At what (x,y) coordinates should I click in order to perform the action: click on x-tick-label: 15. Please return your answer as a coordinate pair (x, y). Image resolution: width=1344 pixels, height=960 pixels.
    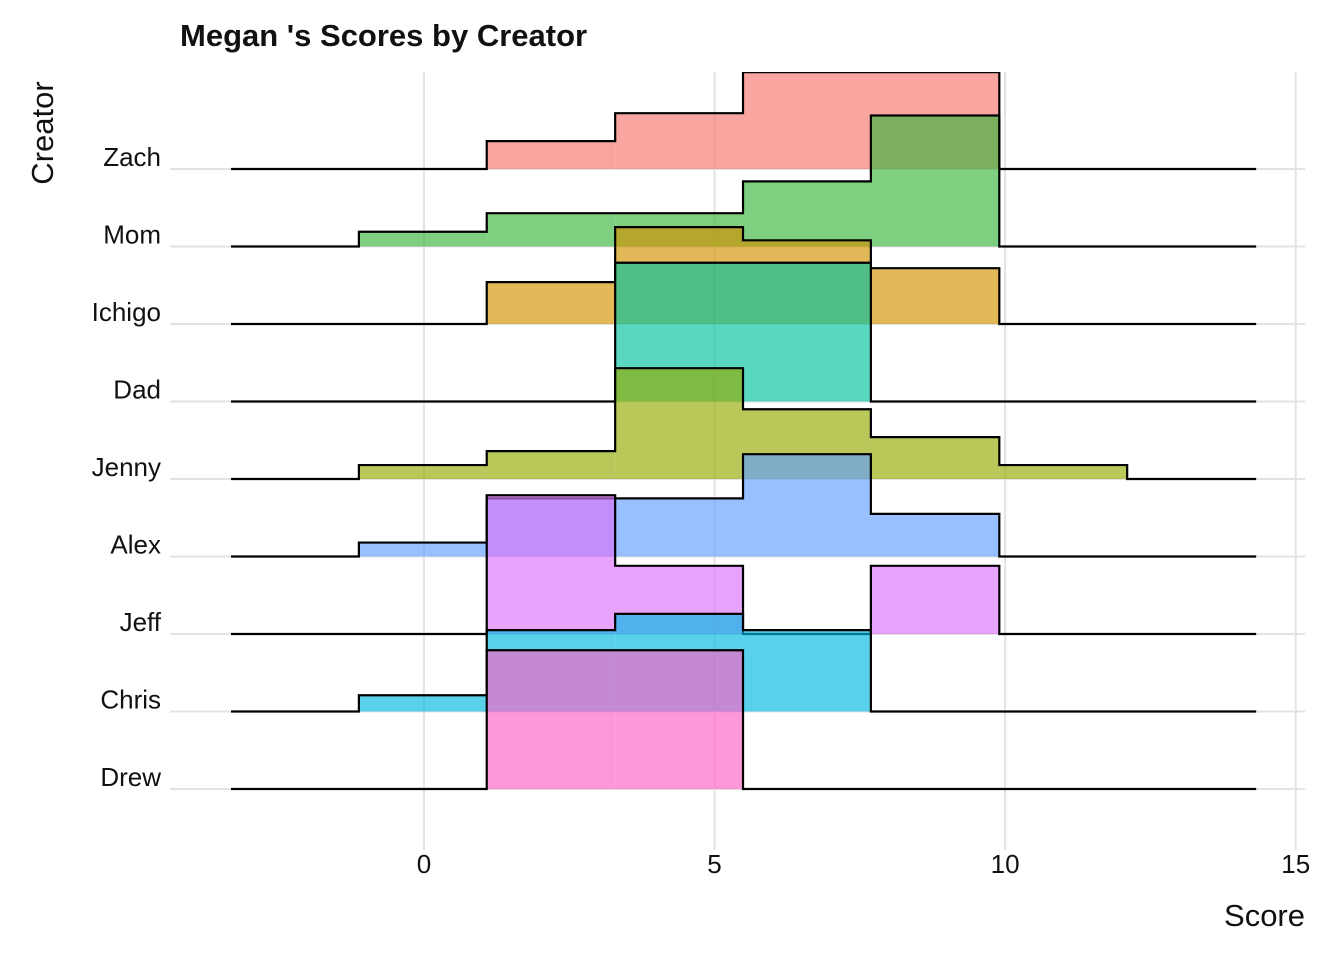
    Looking at the image, I should click on (1295, 864).